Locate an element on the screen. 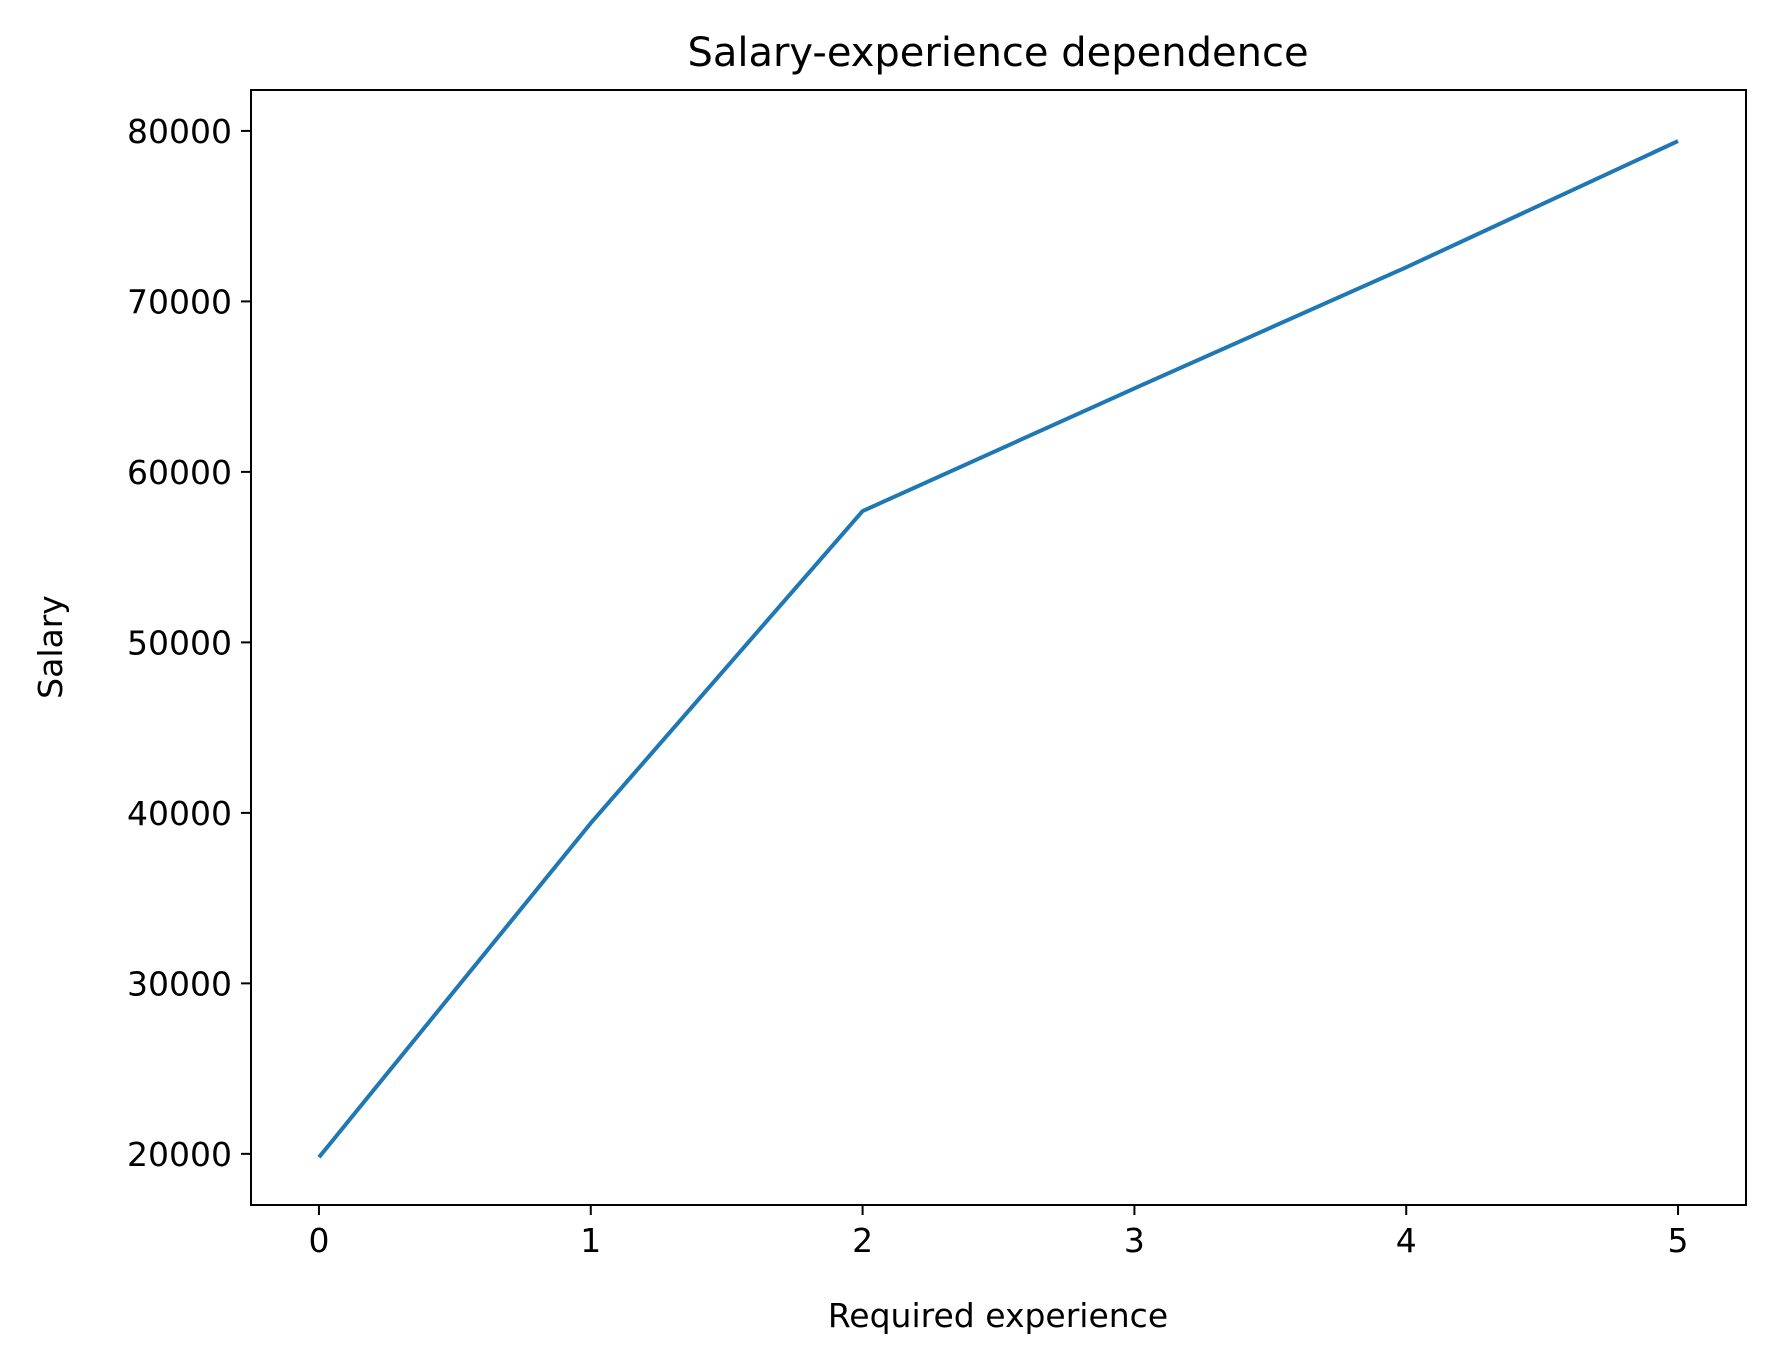 This screenshot has width=1768, height=1361. y-tick-label-2: 40000 is located at coordinates (179, 813).